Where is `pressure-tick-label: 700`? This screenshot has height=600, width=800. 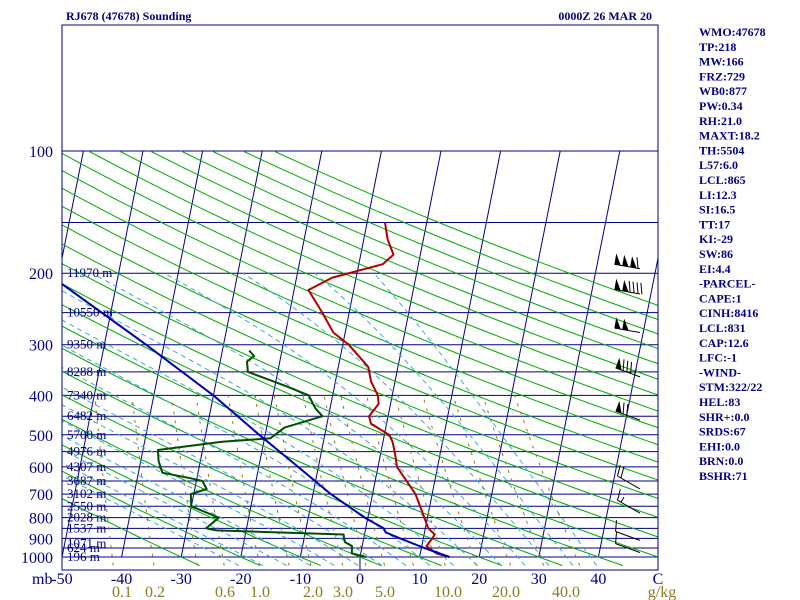
pressure-tick-label: 700 is located at coordinates (41, 495).